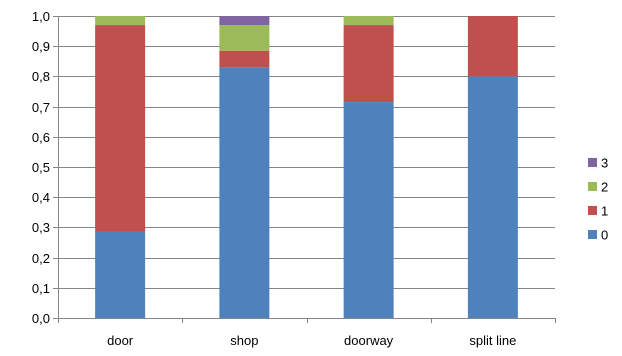 This screenshot has height=356, width=622. I want to click on y-tick-label: 0,0, so click(41, 318).